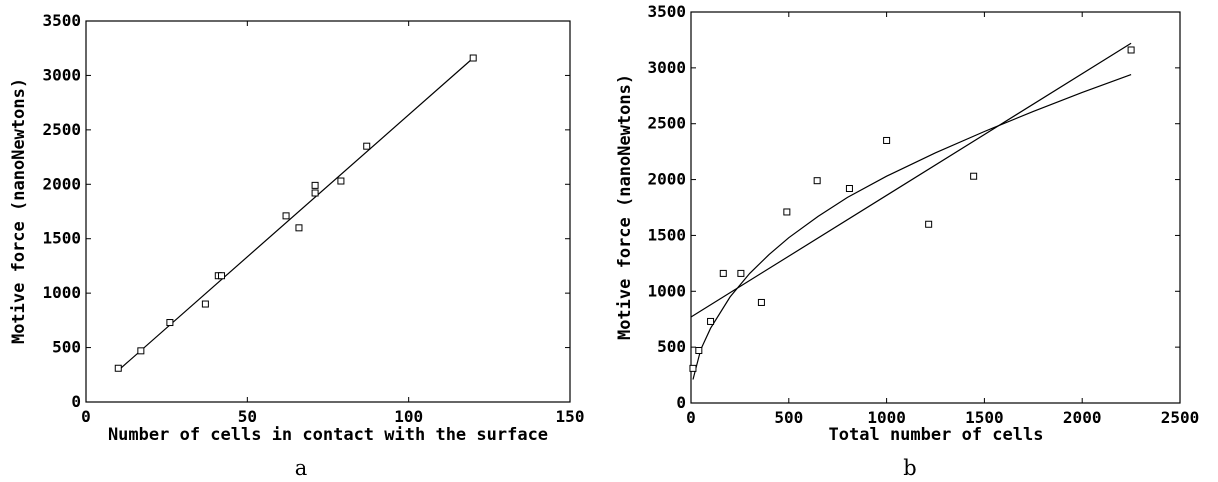 The width and height of the screenshot is (1218, 482). Describe the element at coordinates (1180, 417) in the screenshot. I see `x-tick-label: 2500` at that location.